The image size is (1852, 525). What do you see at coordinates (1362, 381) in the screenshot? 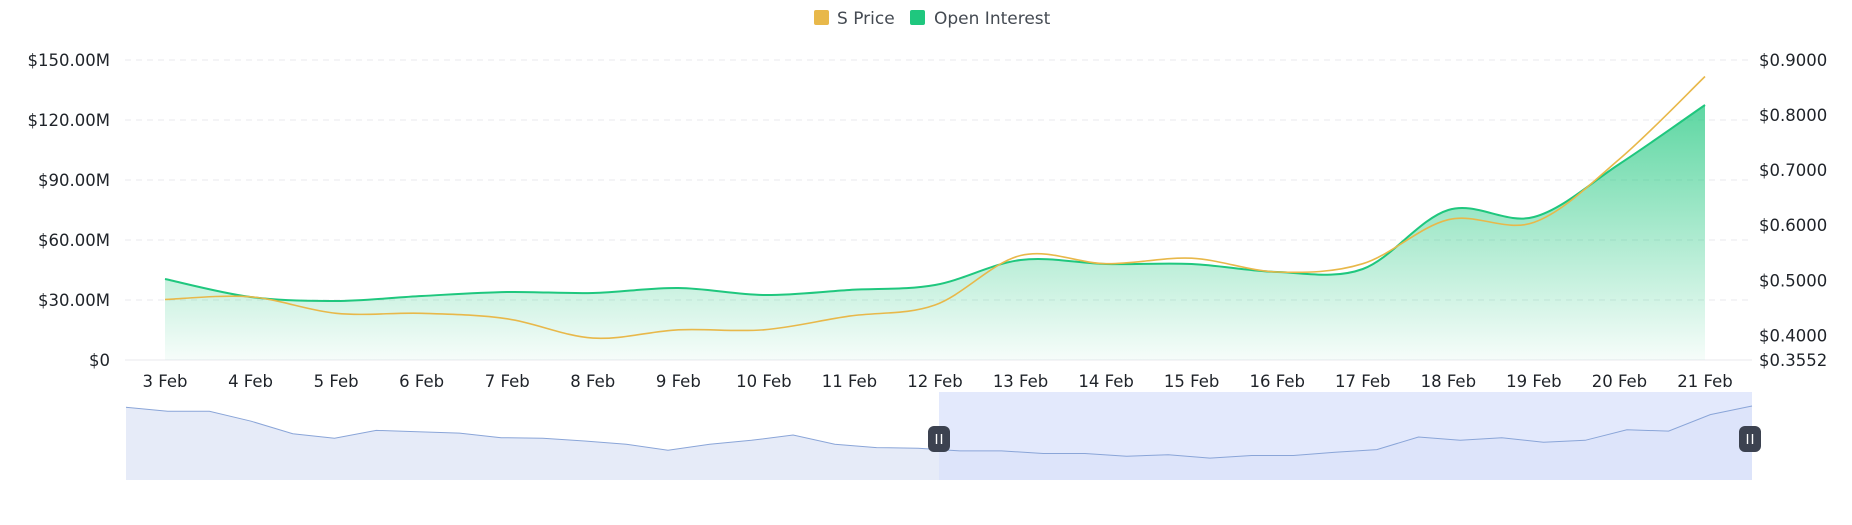
I see `x-axis-tick-label: 17 Feb` at bounding box center [1362, 381].